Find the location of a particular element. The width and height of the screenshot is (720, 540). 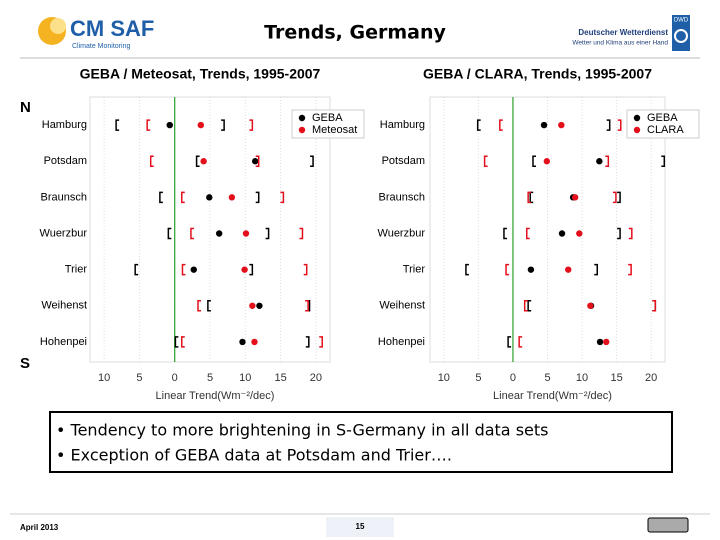

footer-date: April 2013 is located at coordinates (39, 527).